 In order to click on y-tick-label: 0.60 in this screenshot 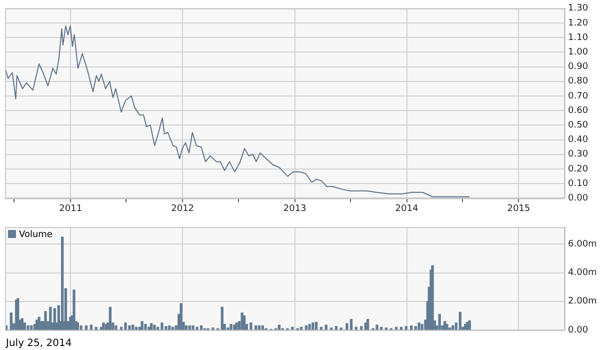, I will do `click(578, 111)`.